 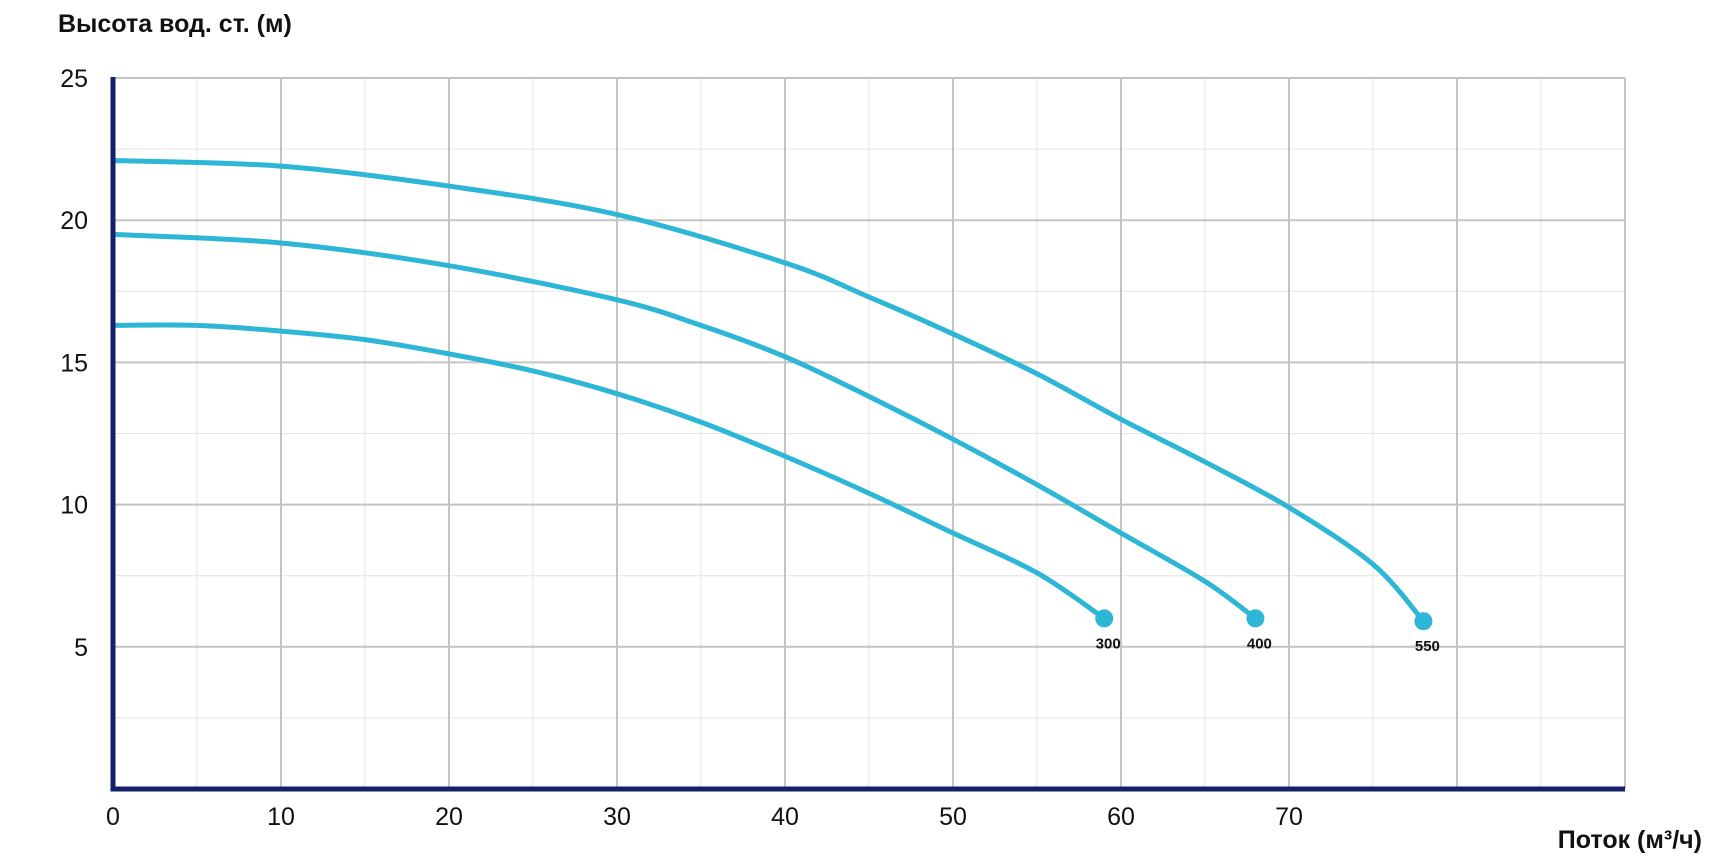 I want to click on x-tick-label: 10, so click(x=281, y=817).